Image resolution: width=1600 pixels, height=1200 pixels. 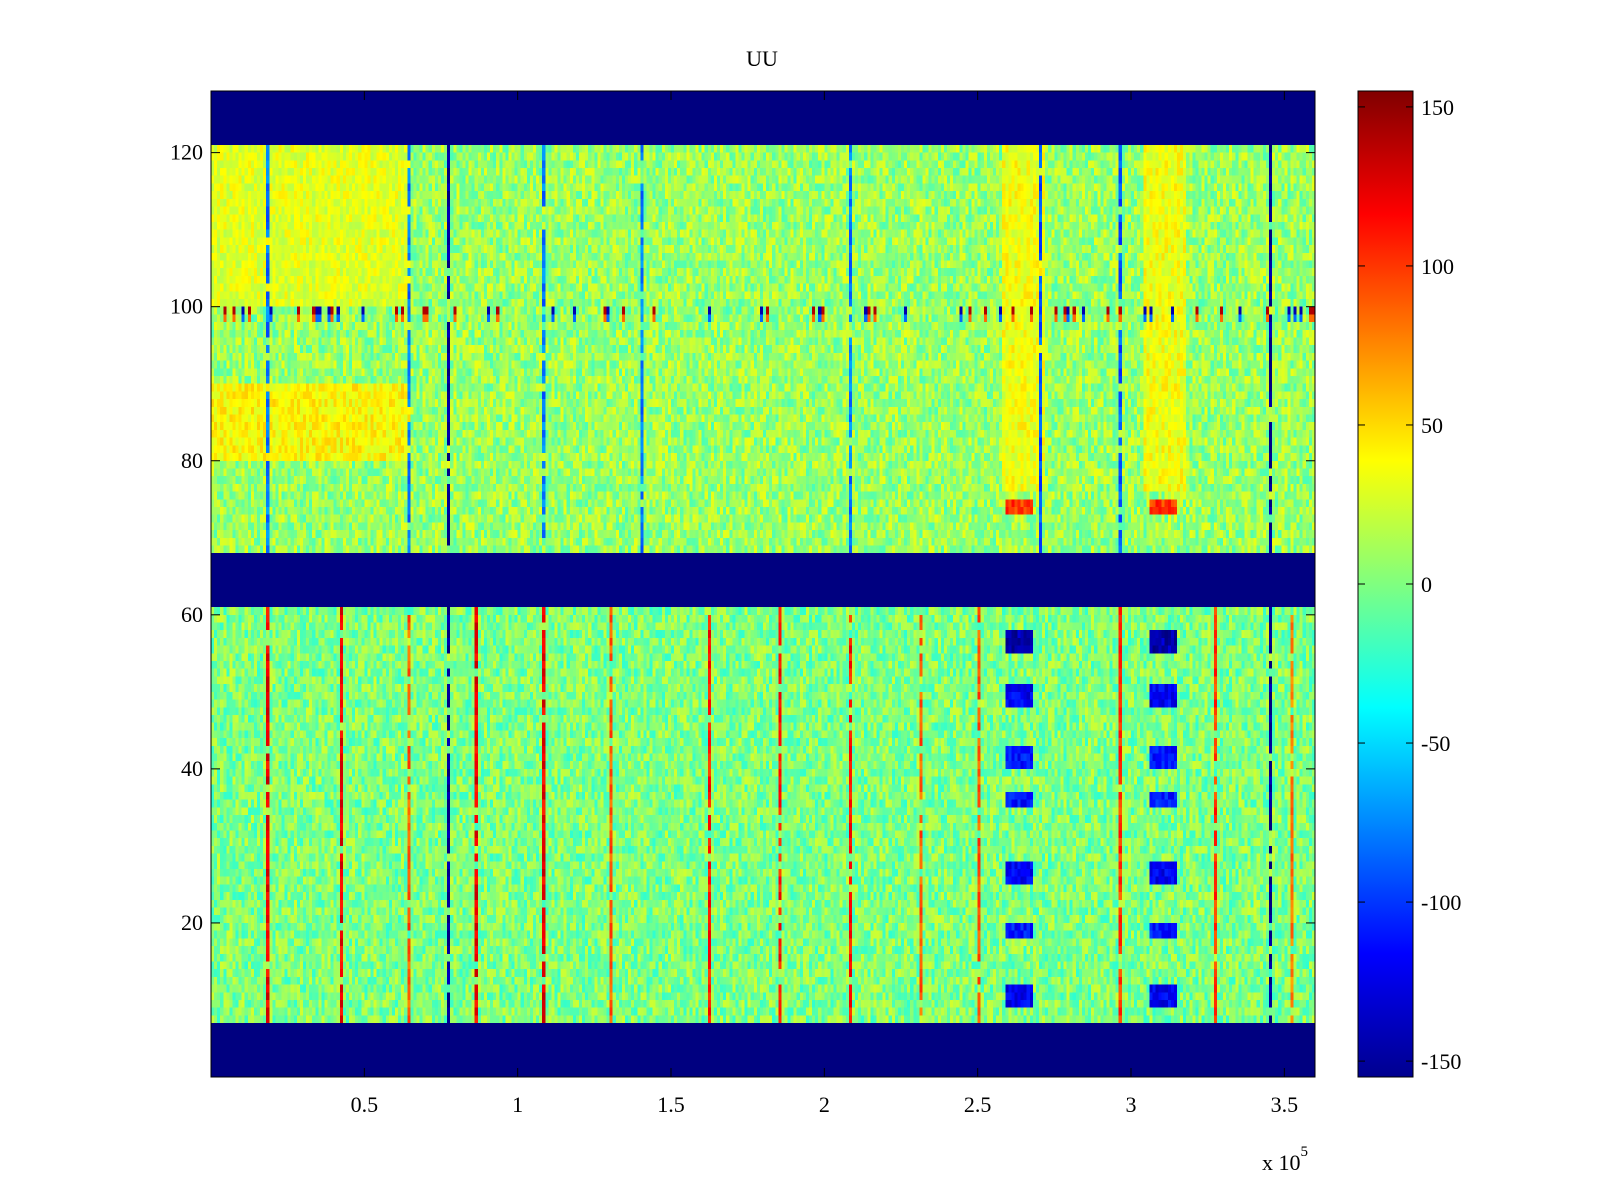 I want to click on colorbar-axis: 150 100 50 0 -50 -100 -150, so click(x=1409, y=584).